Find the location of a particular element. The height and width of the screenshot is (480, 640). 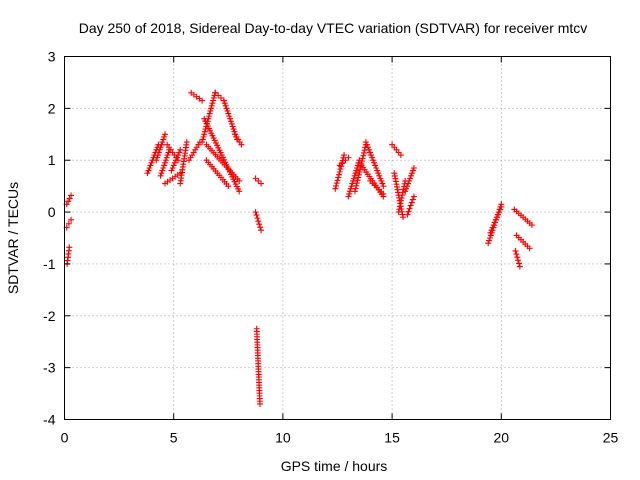

y-tick-label: -4 is located at coordinates (49, 420).